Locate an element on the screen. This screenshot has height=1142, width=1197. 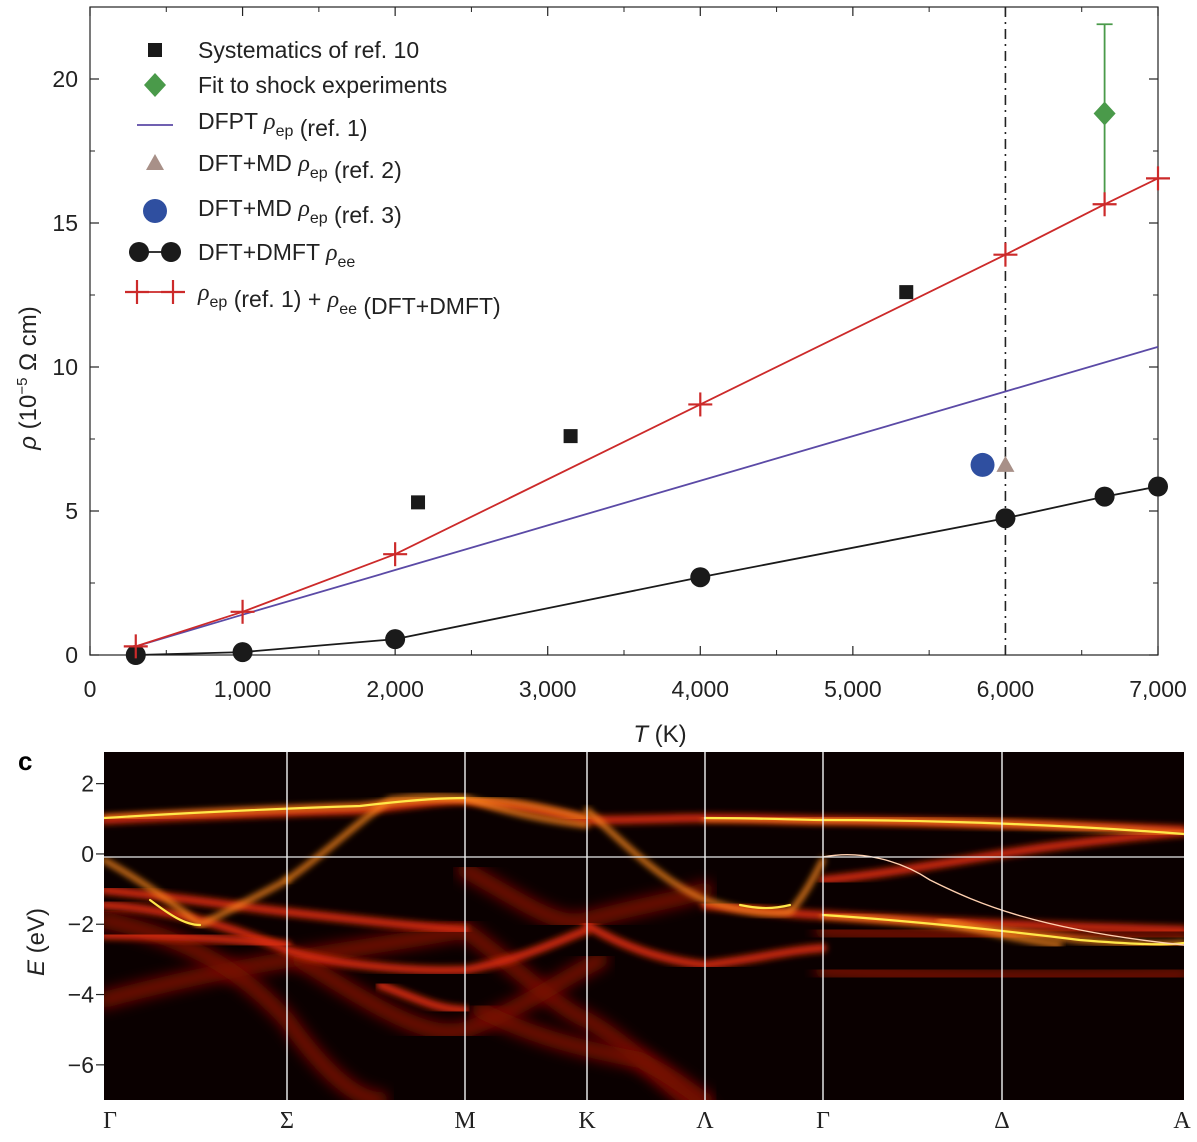
legend-diamond is located at coordinates (155, 85).